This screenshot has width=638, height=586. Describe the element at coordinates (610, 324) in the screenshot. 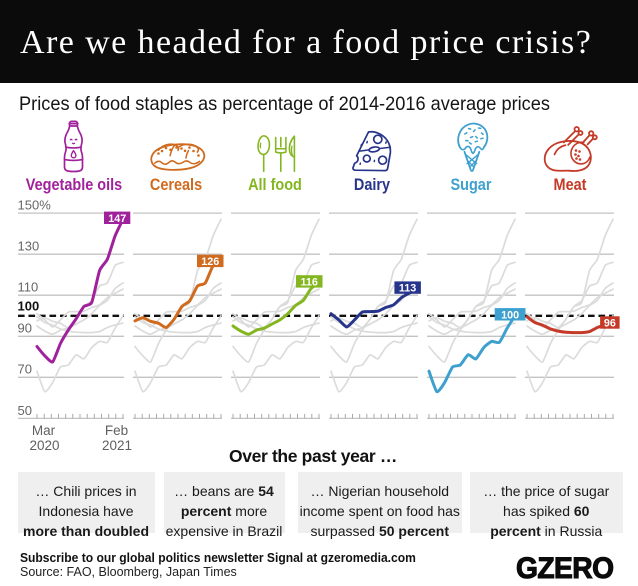

I see `svg-text: 96` at that location.